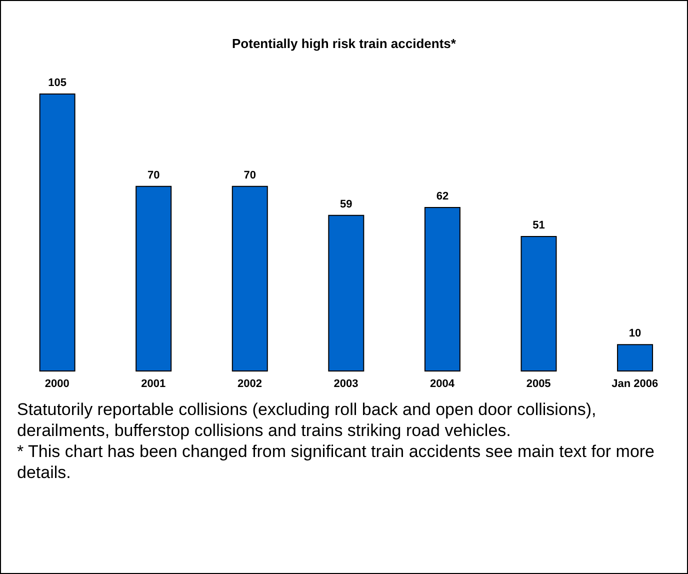 This screenshot has width=688, height=574. I want to click on x-tick-label: 2001, so click(153, 384).